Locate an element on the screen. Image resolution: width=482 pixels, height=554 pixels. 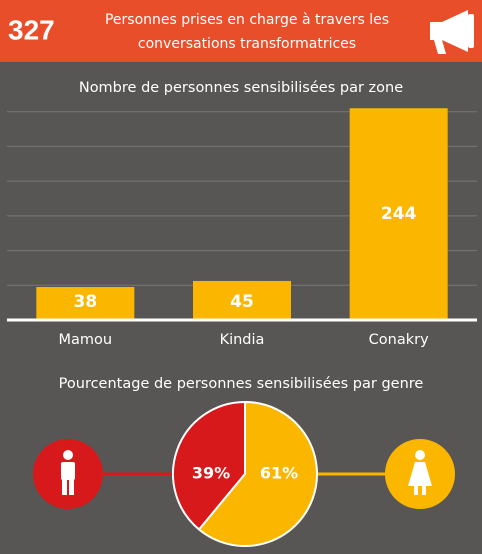
data-label: 38 is located at coordinates (85, 302).